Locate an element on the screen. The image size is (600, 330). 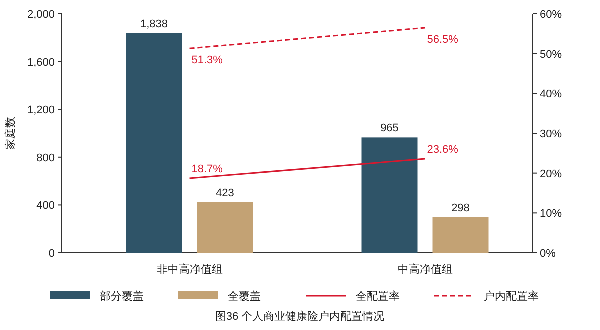
data-label: 18.7% is located at coordinates (208, 170).